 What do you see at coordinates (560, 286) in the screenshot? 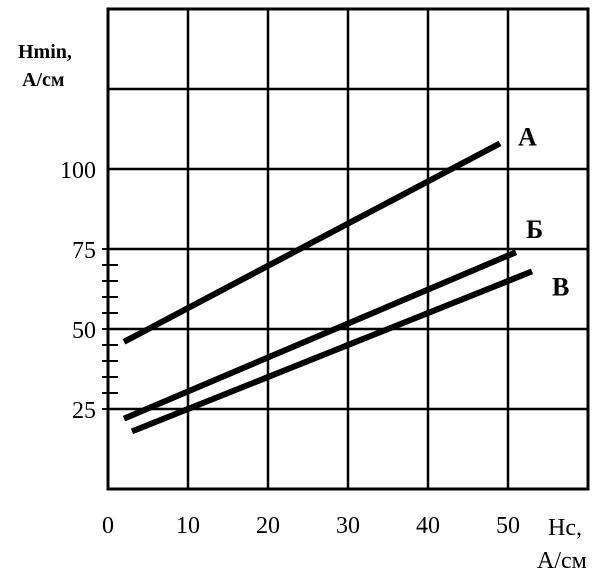
I see `series-label-3: В` at bounding box center [560, 286].